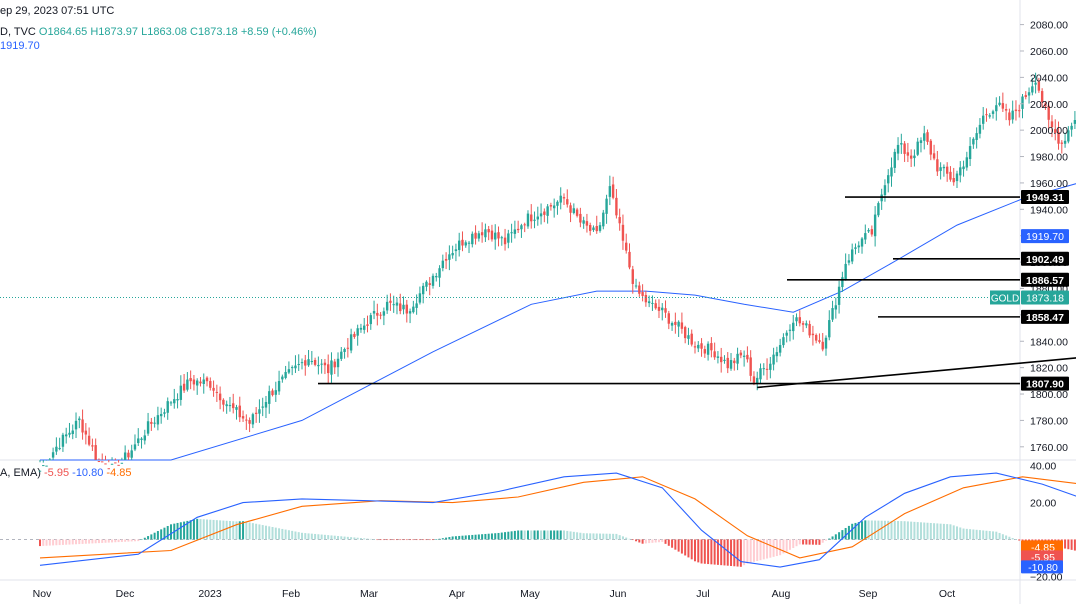 The height and width of the screenshot is (604, 1076). I want to click on level-badge, so click(1045, 197).